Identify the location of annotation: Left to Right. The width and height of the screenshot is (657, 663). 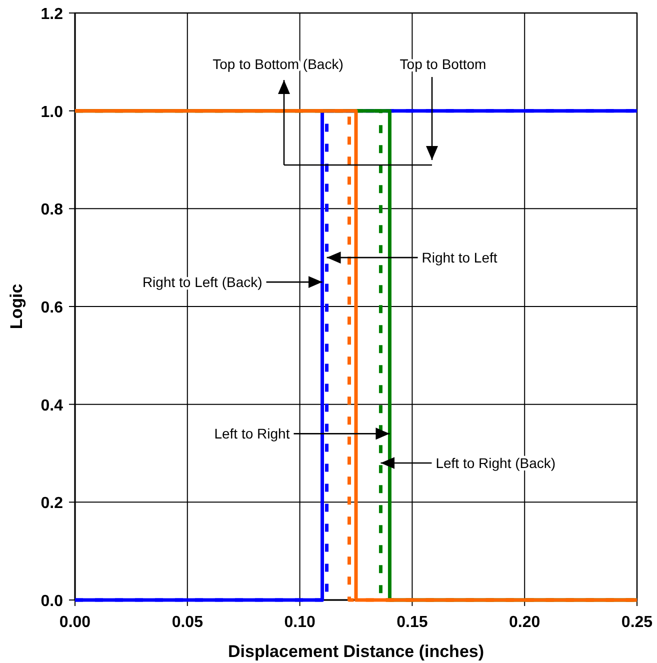
(252, 434).